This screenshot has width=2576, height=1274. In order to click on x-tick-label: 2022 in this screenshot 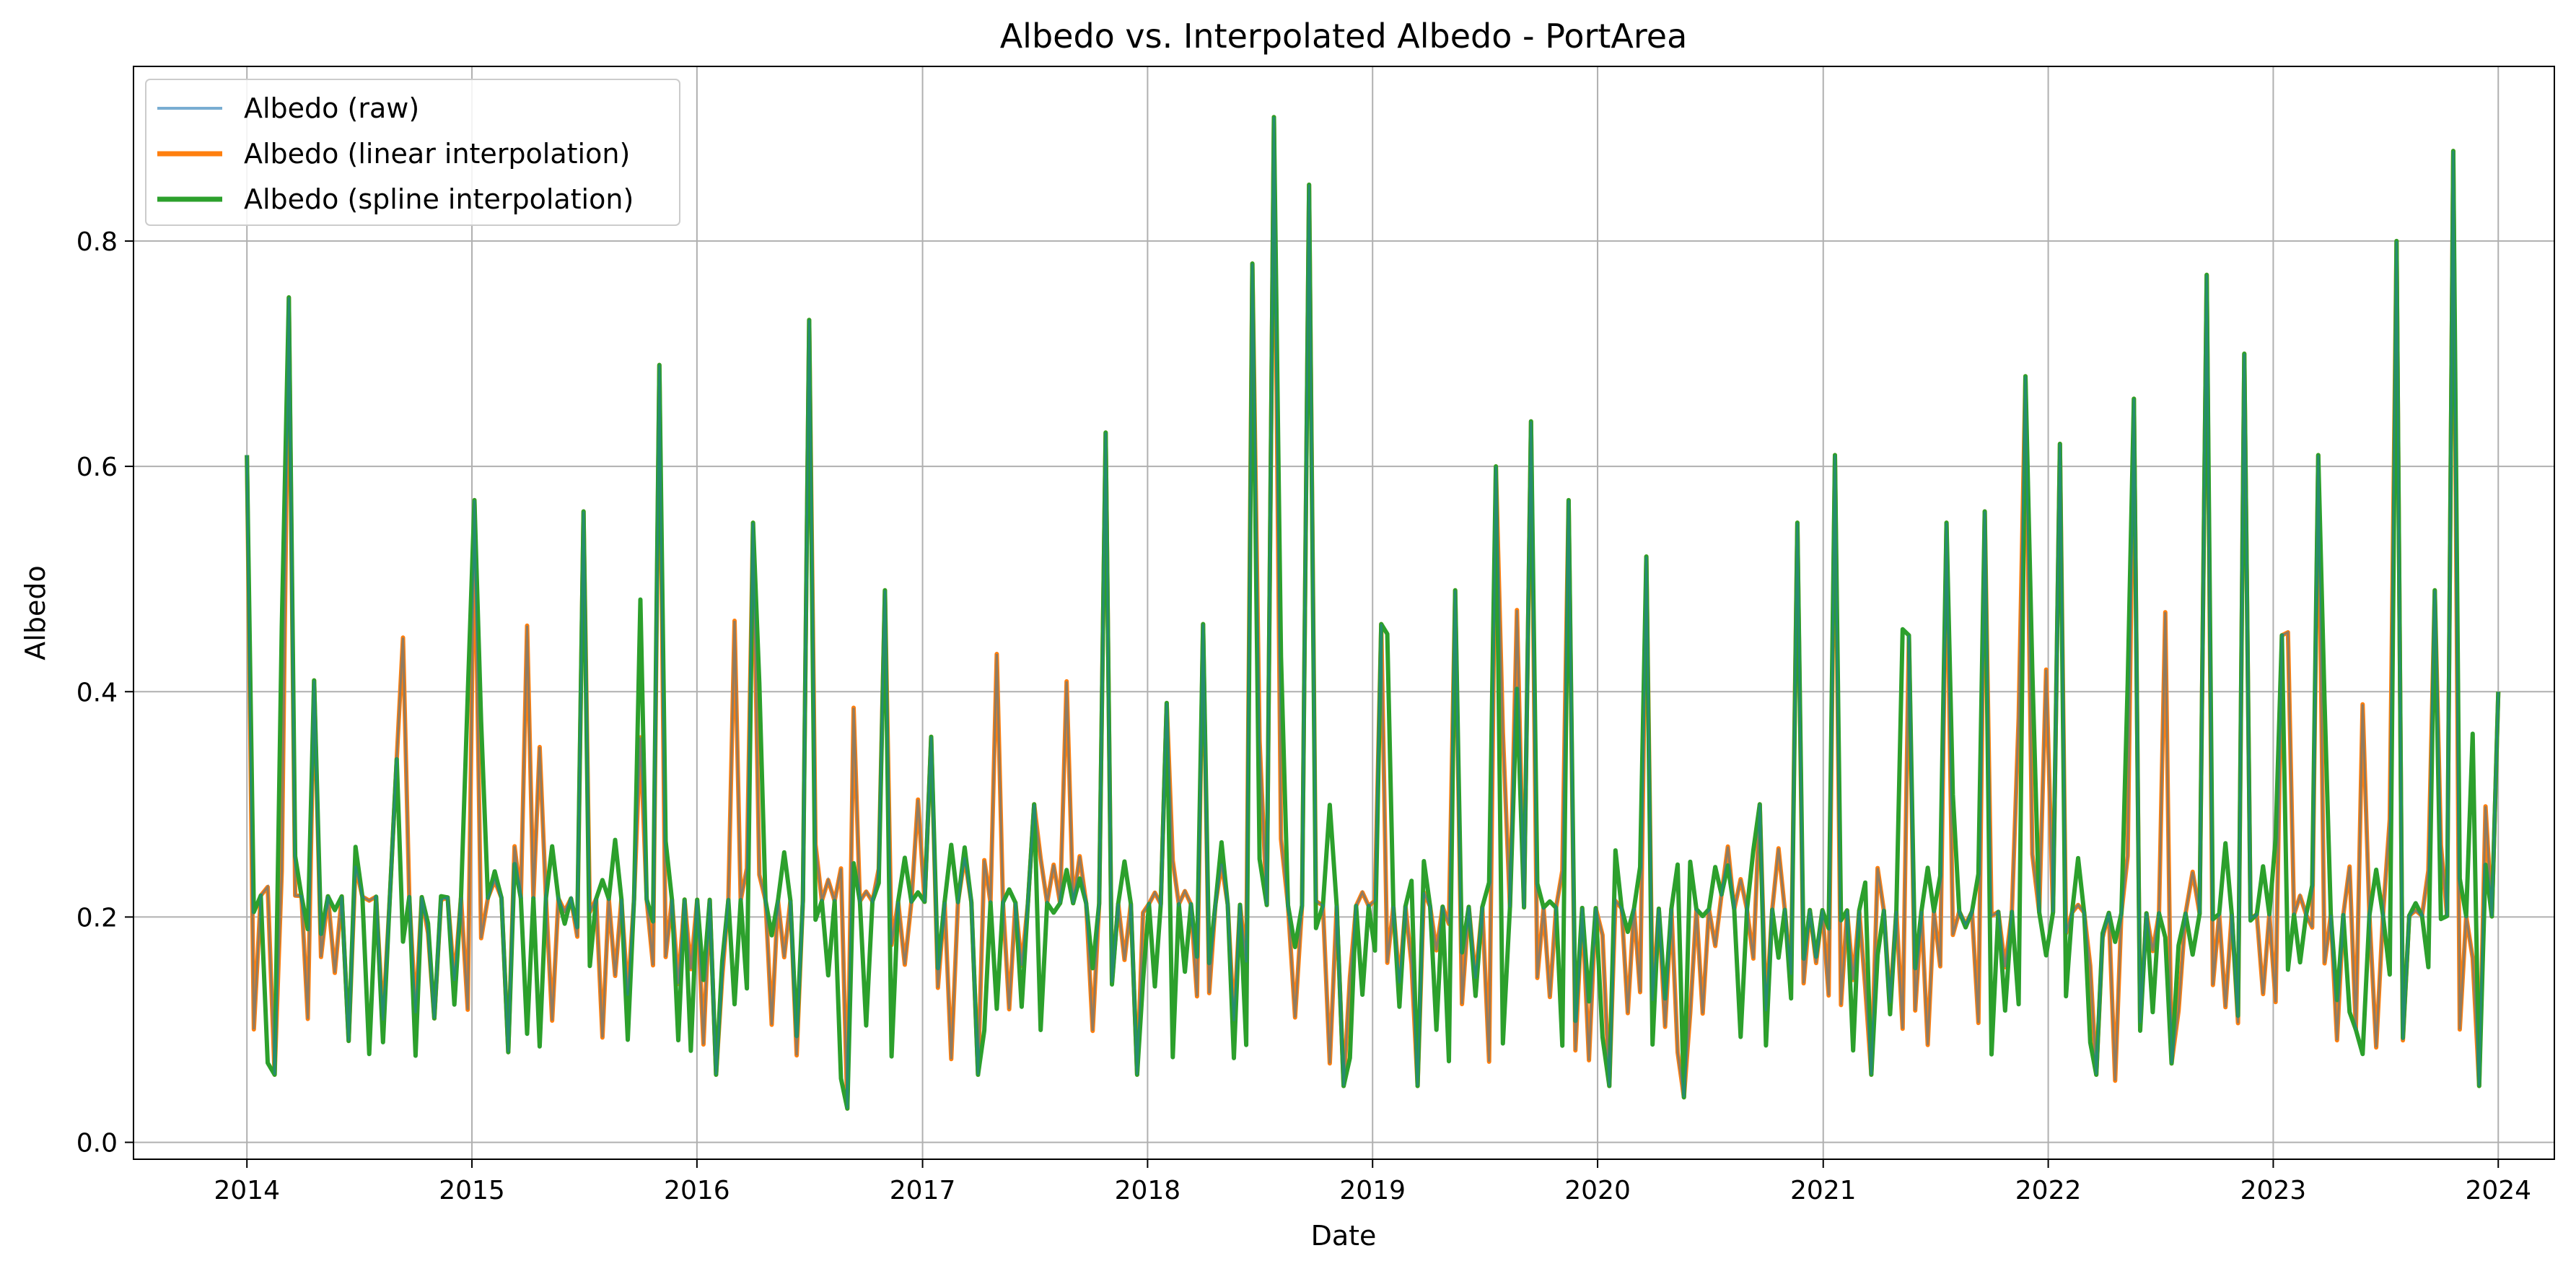, I will do `click(2048, 1190)`.